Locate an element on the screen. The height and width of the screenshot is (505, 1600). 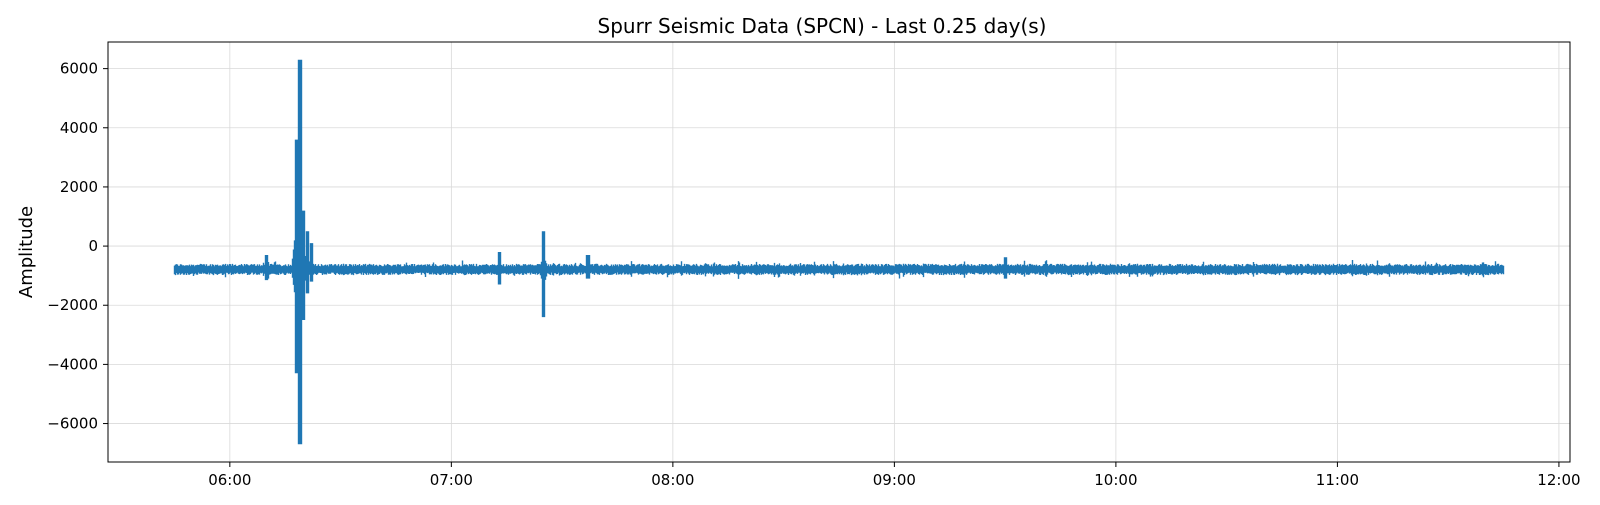
x-tick-label: 06:00 is located at coordinates (229, 480).